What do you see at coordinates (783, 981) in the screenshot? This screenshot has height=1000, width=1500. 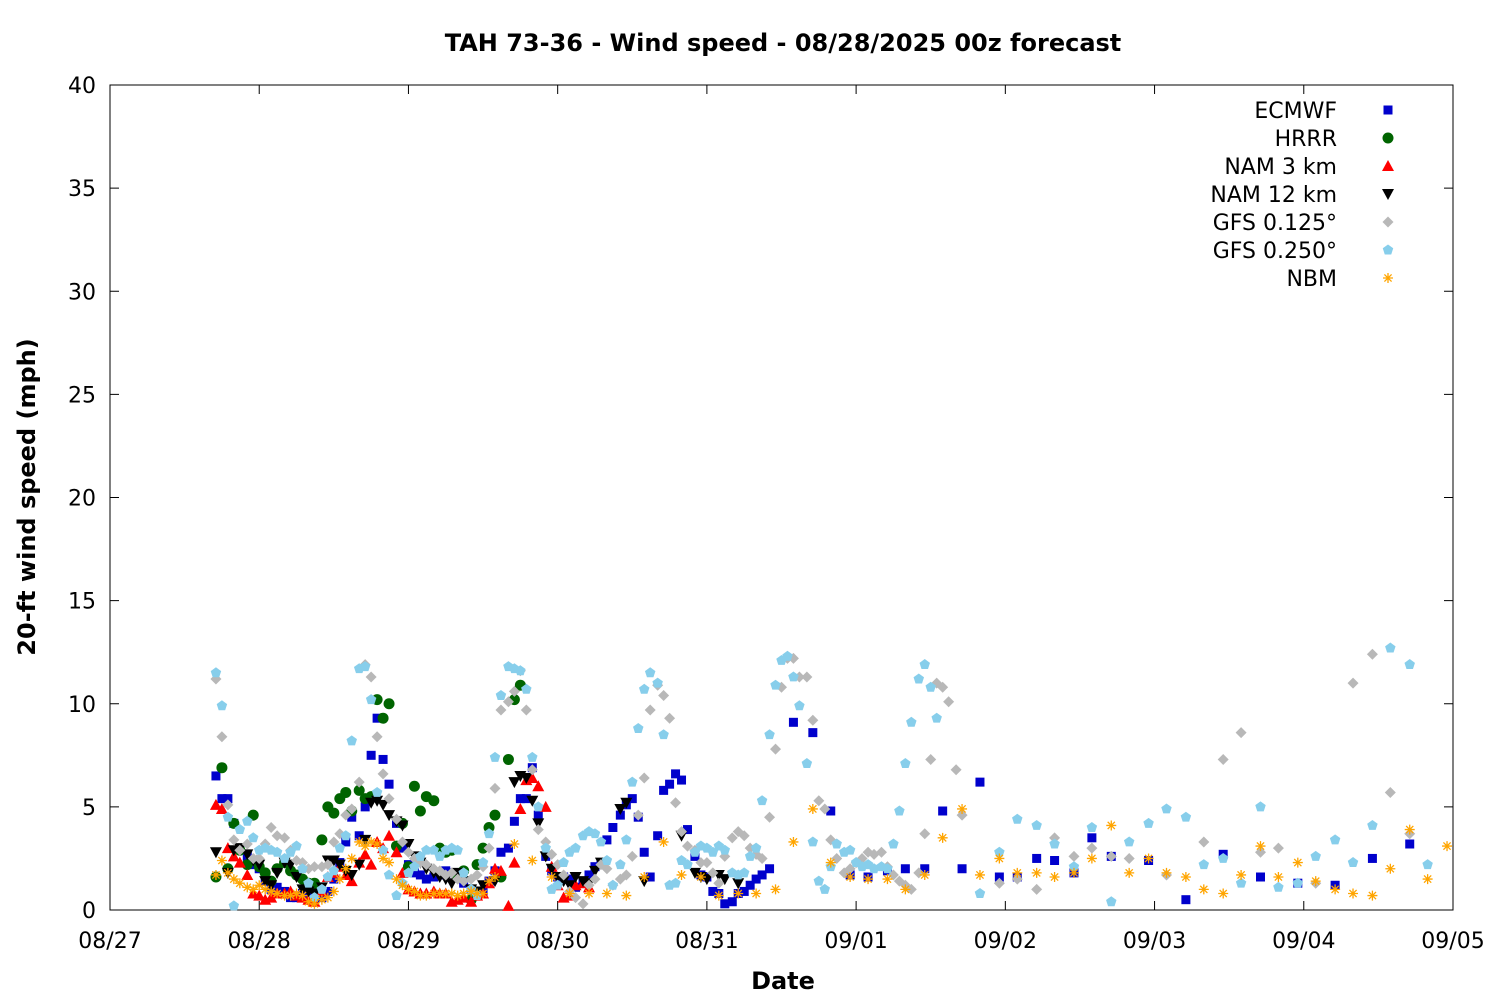 I see `x-axis-label: Date` at bounding box center [783, 981].